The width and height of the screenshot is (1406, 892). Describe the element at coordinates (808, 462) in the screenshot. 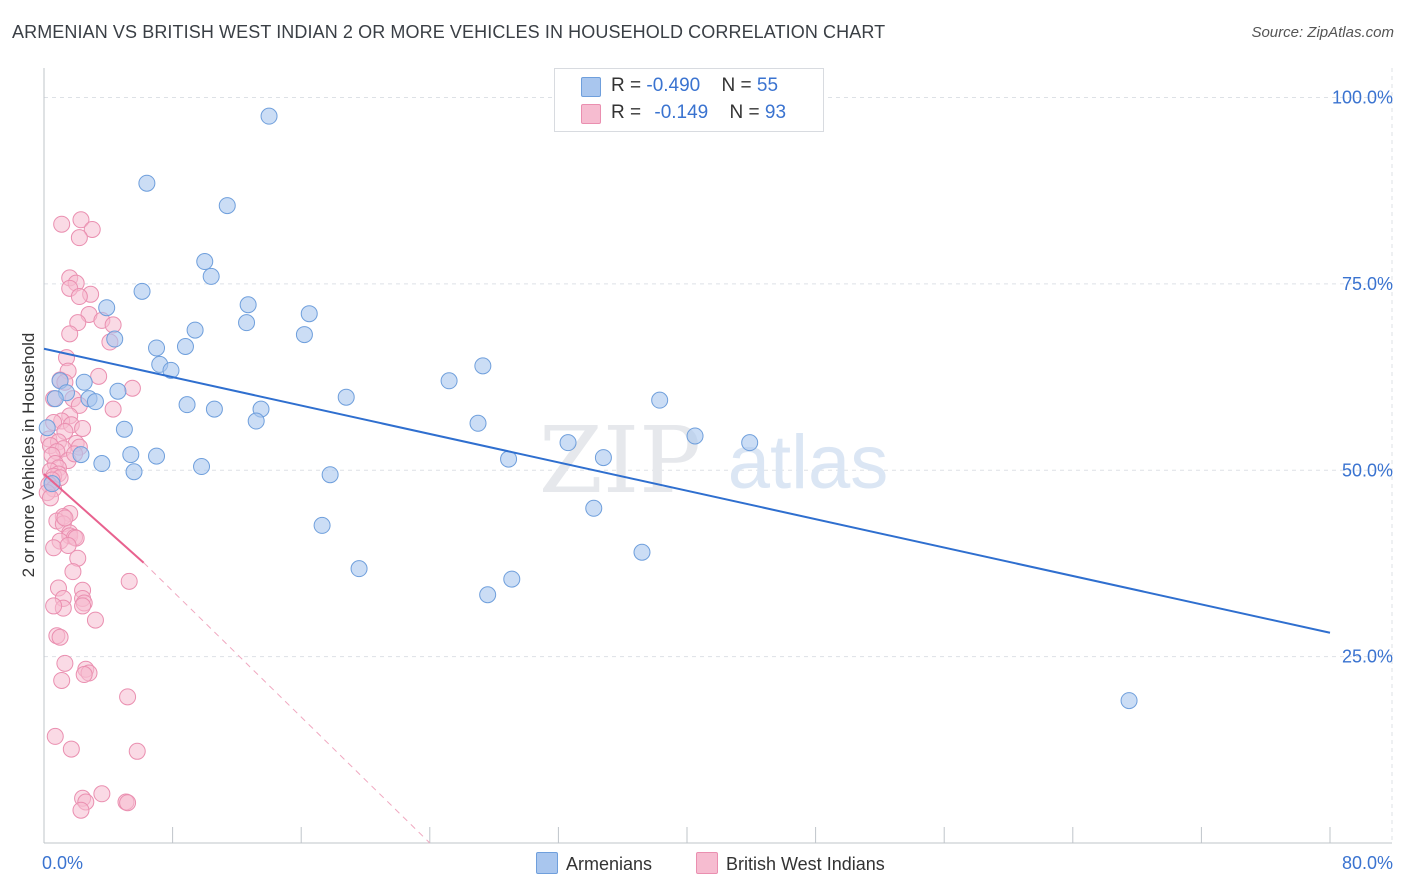

I see `watermark-atlas: atlas` at that location.